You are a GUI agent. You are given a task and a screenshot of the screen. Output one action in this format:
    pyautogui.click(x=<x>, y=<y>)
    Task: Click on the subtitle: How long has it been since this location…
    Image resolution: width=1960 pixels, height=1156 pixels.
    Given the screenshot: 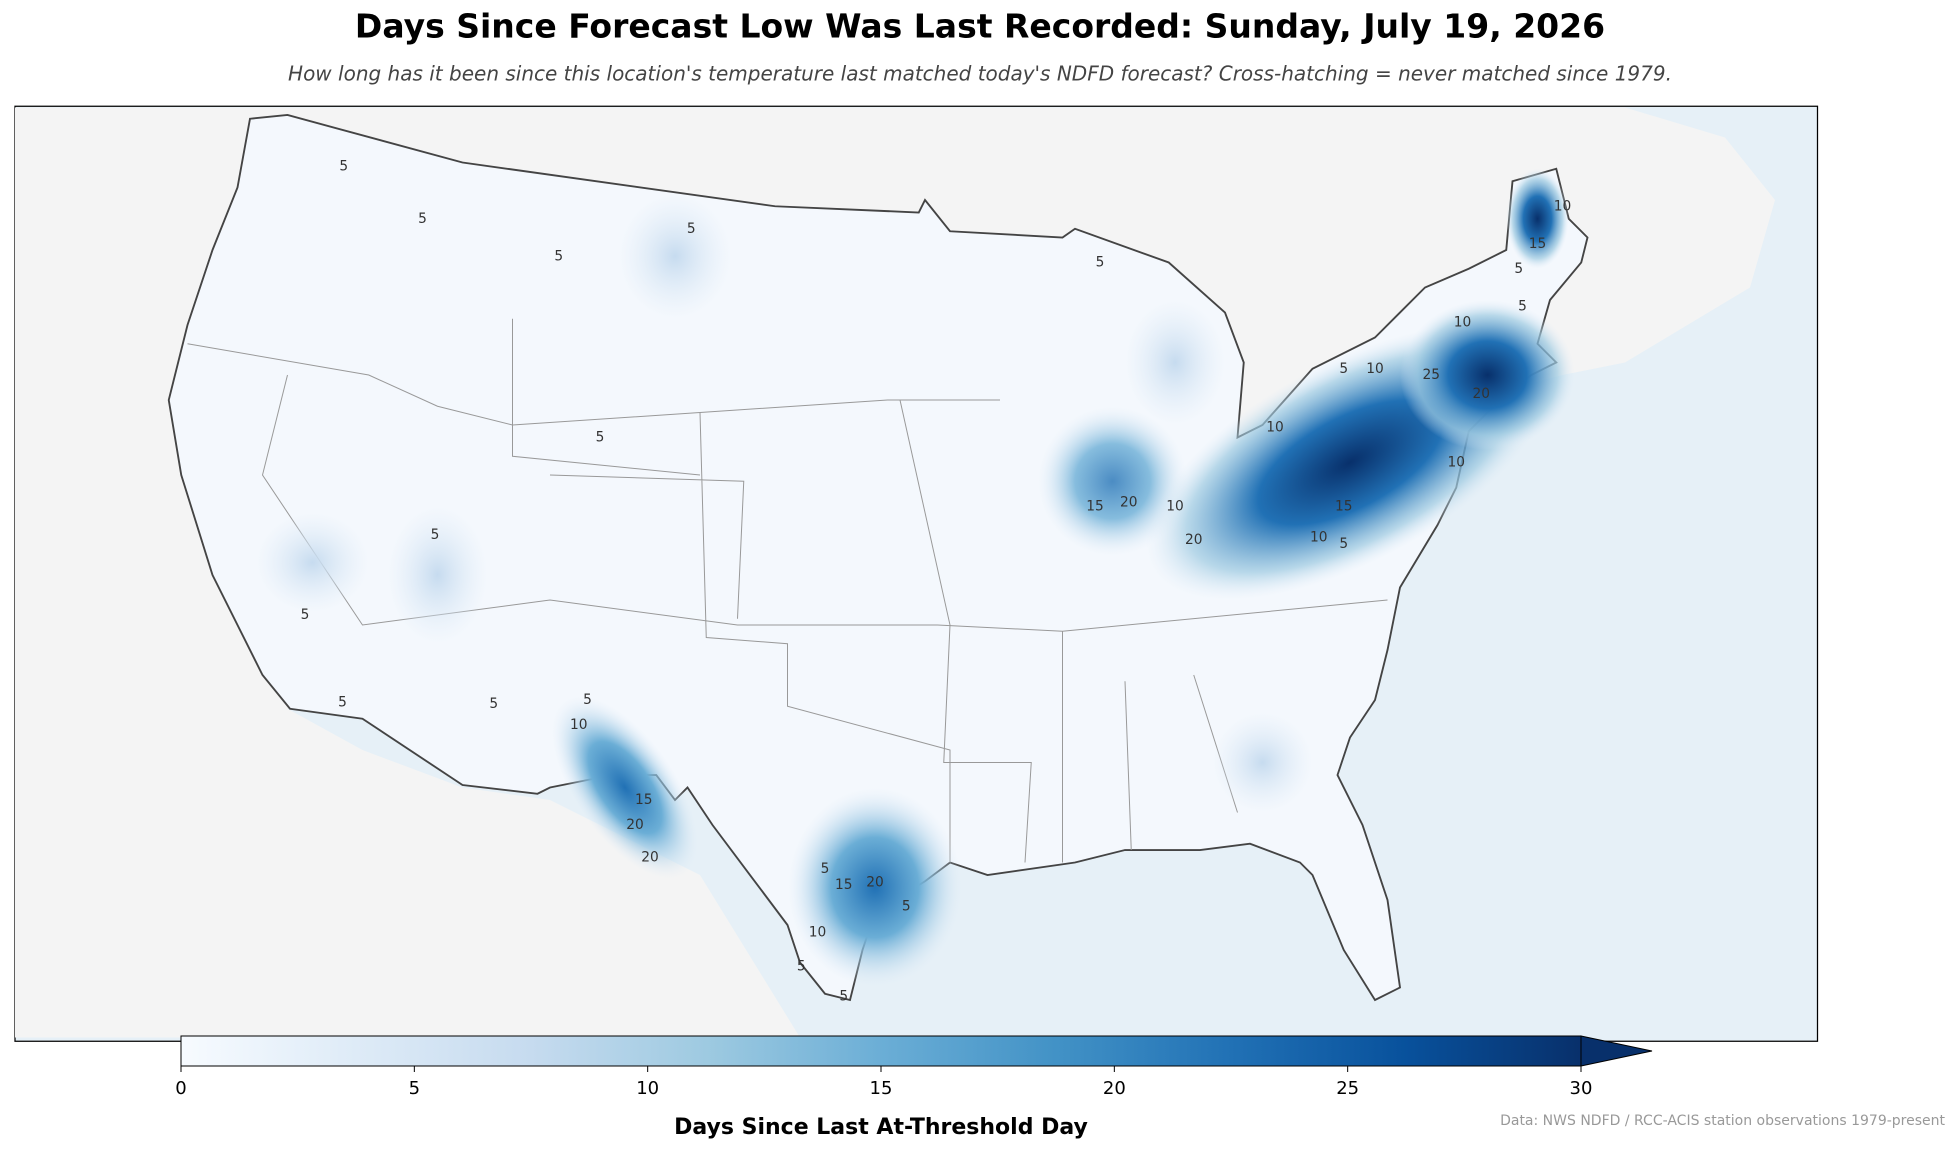 What is the action you would take?
    pyautogui.click(x=980, y=74)
    